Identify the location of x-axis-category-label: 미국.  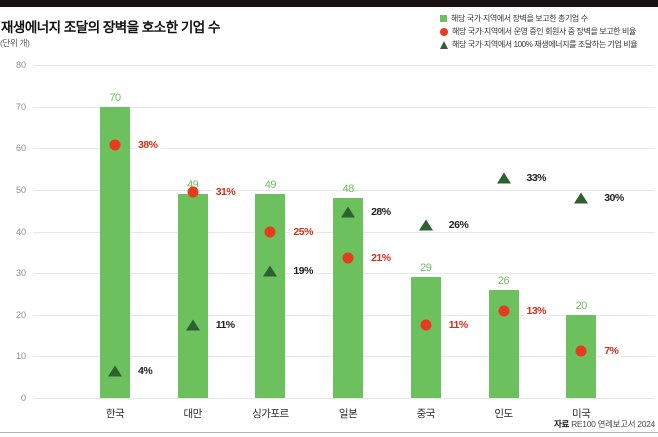
(581, 414).